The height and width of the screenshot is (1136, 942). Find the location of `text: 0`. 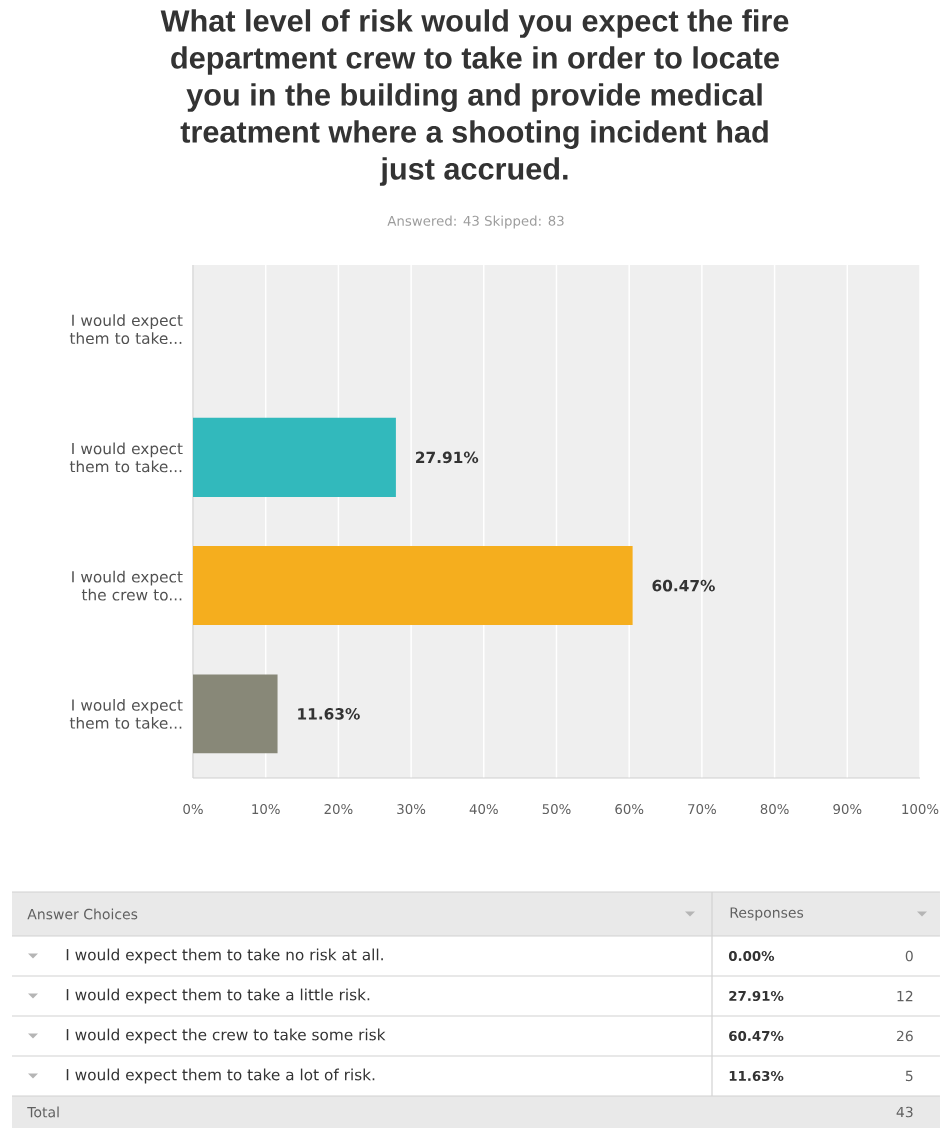

text: 0 is located at coordinates (909, 956).